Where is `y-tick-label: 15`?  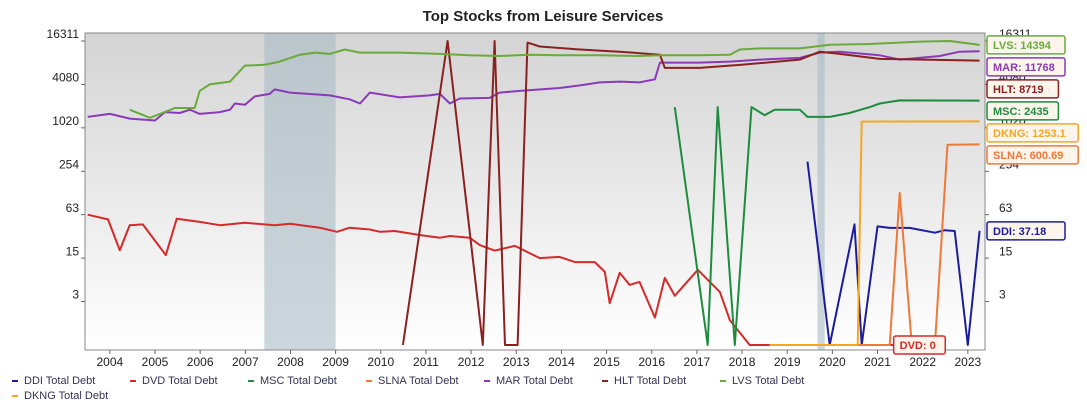
y-tick-label: 15 is located at coordinates (73, 251).